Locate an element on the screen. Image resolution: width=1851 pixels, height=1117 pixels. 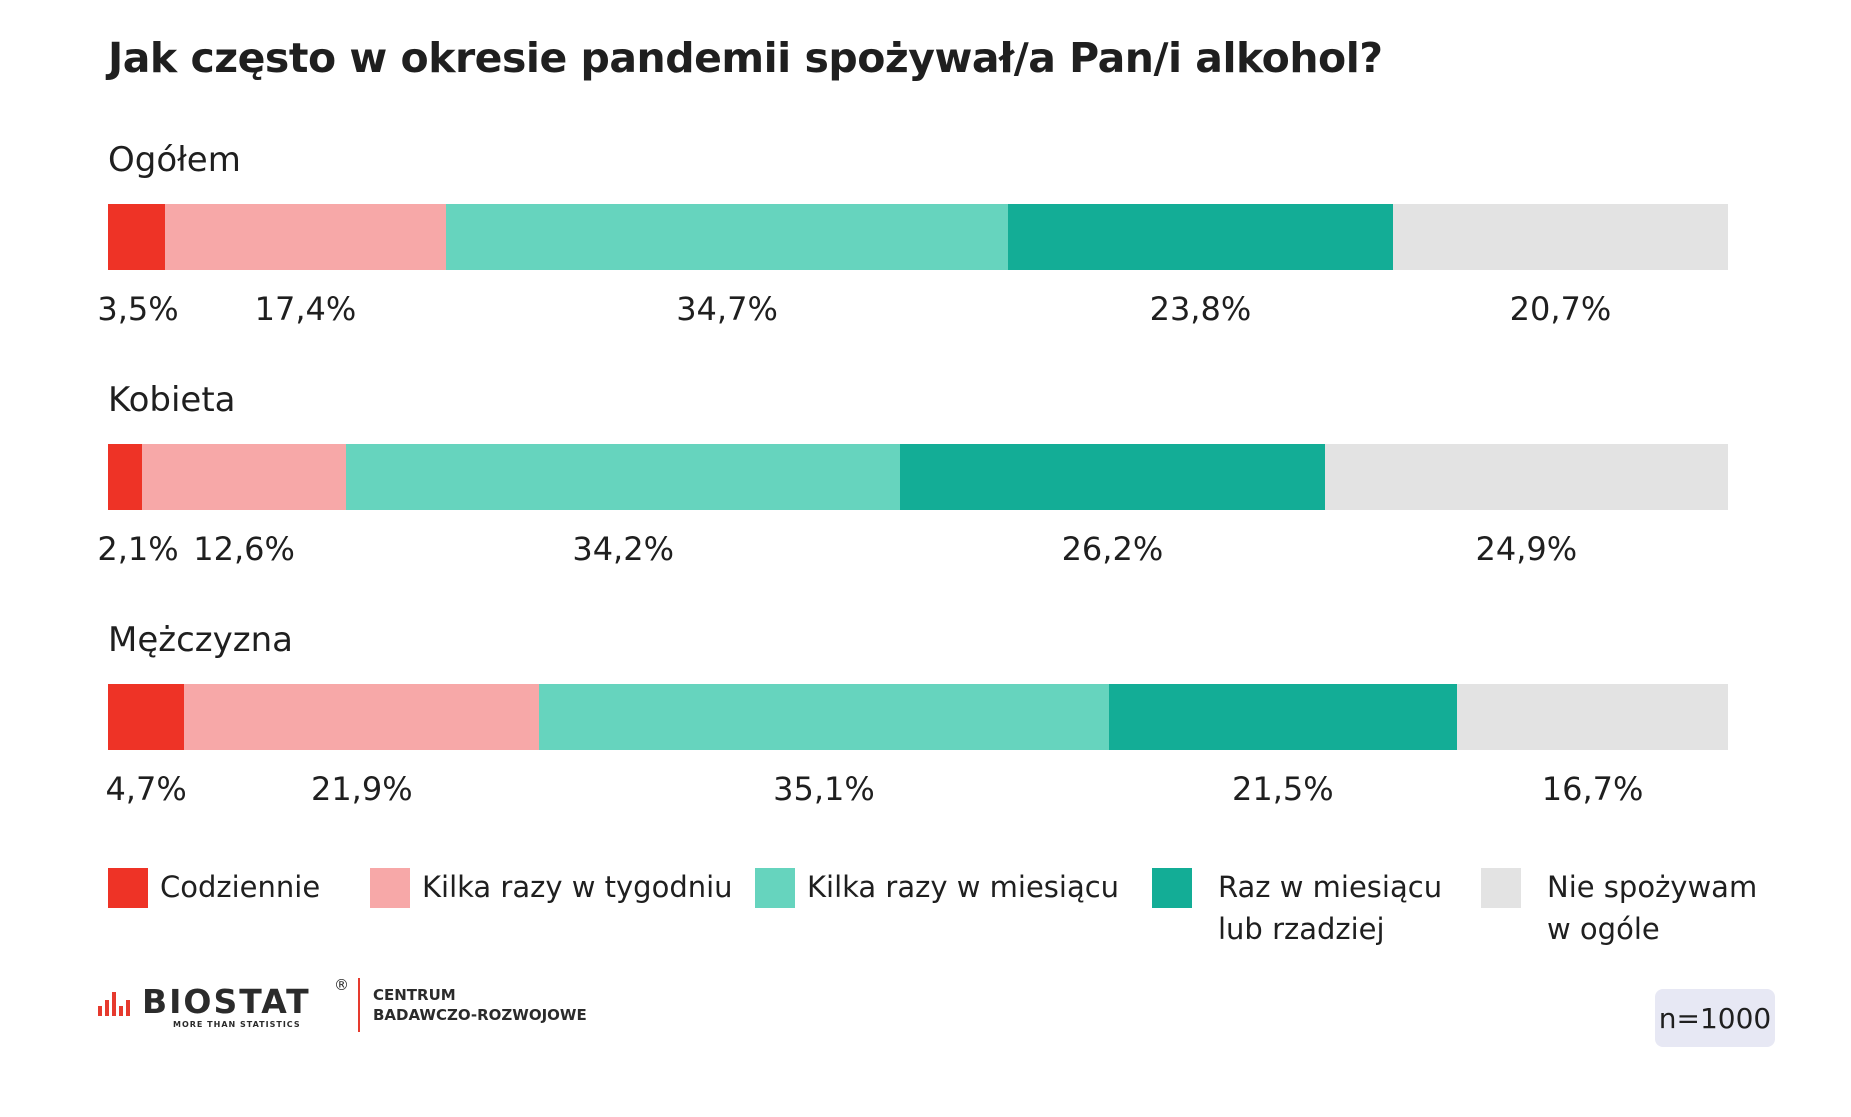
logo-badawczo: BADAWCZO-ROZWOJOWE is located at coordinates (480, 1015).